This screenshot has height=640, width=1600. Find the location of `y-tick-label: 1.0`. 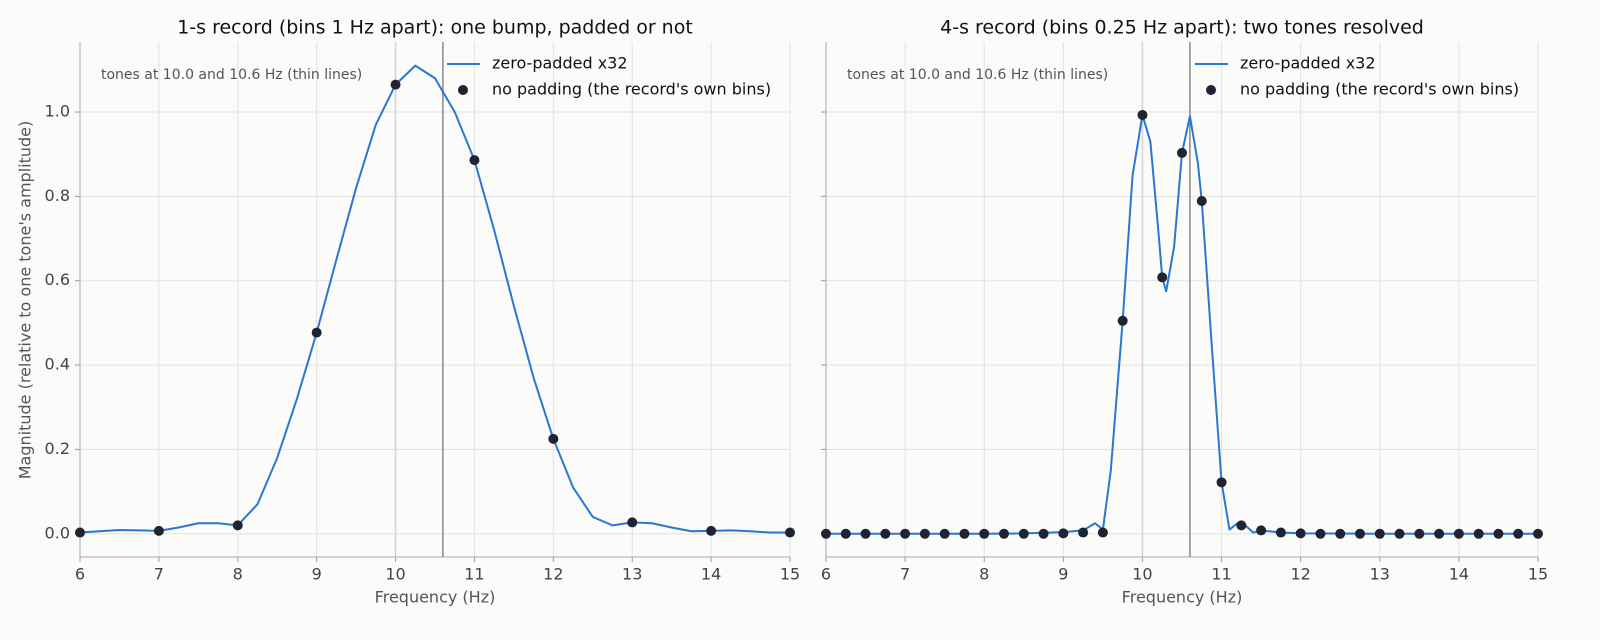

y-tick-label: 1.0 is located at coordinates (57, 111).